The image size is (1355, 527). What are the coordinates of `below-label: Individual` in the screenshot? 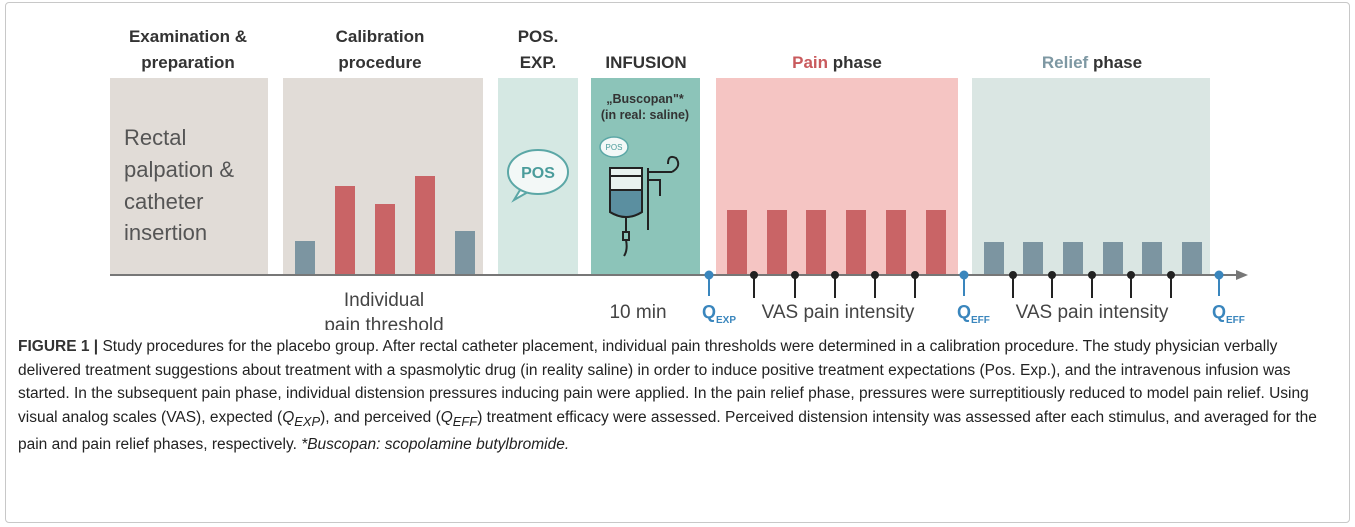 It's located at (384, 300).